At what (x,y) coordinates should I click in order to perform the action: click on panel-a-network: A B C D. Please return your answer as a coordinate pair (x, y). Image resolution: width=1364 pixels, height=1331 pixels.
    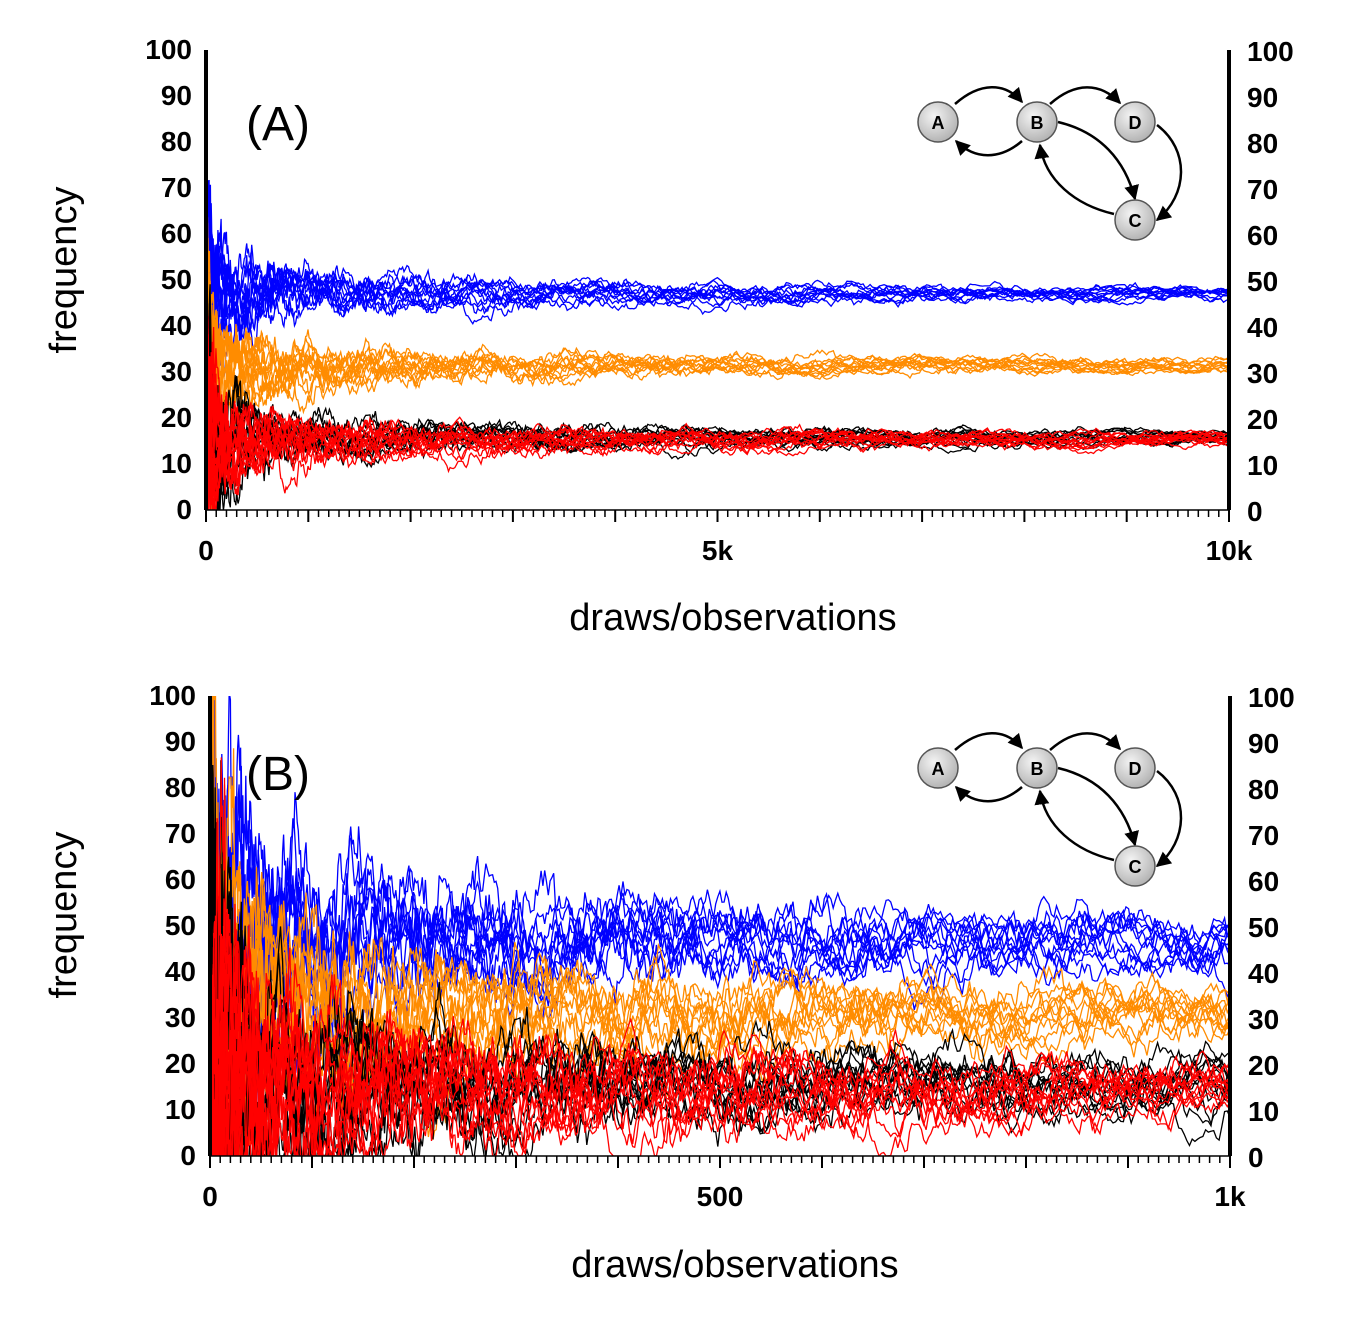
    Looking at the image, I should click on (1050, 163).